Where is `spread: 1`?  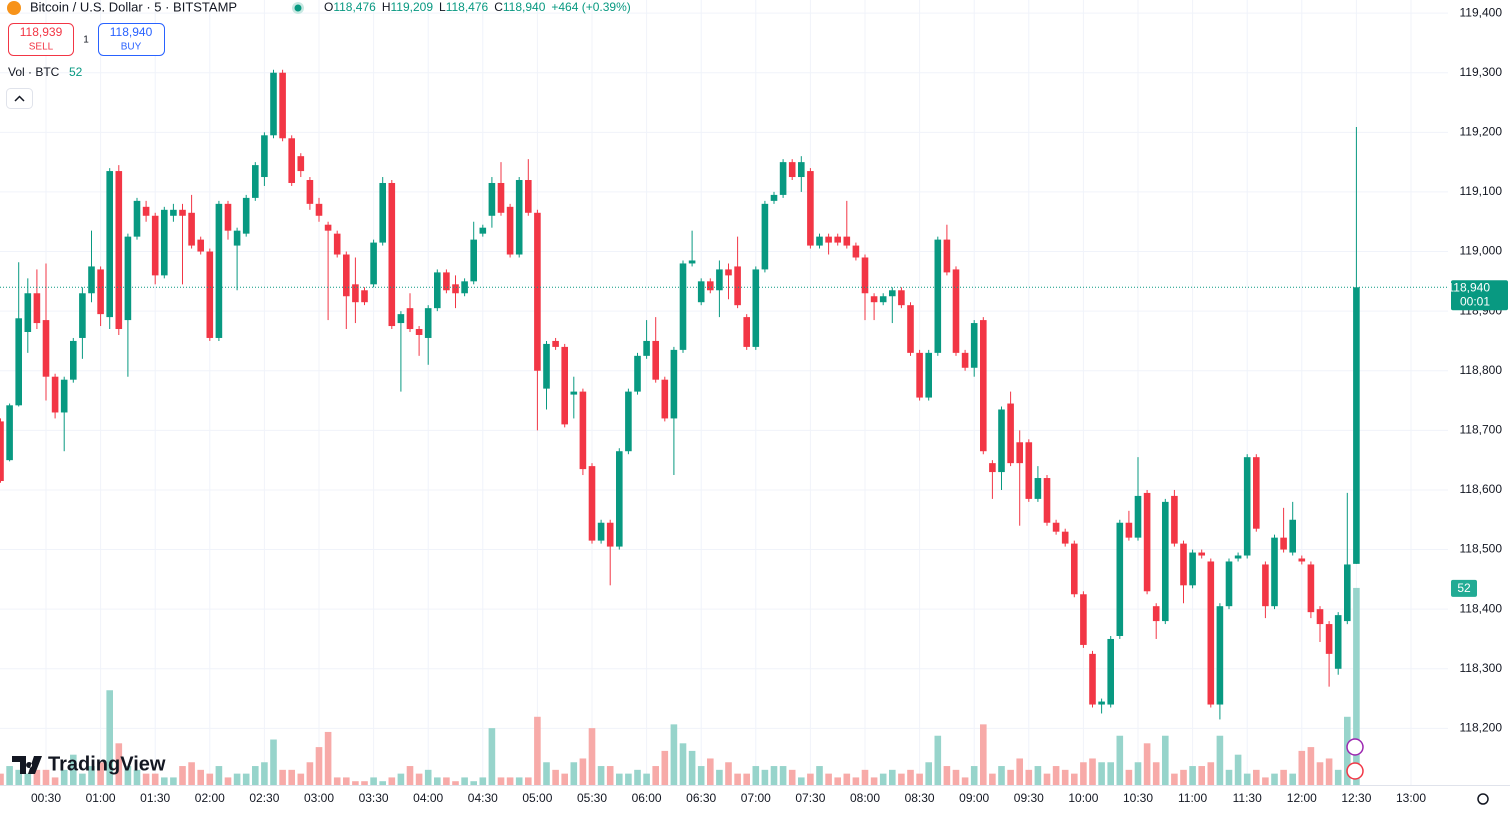
spread: 1 is located at coordinates (86, 40).